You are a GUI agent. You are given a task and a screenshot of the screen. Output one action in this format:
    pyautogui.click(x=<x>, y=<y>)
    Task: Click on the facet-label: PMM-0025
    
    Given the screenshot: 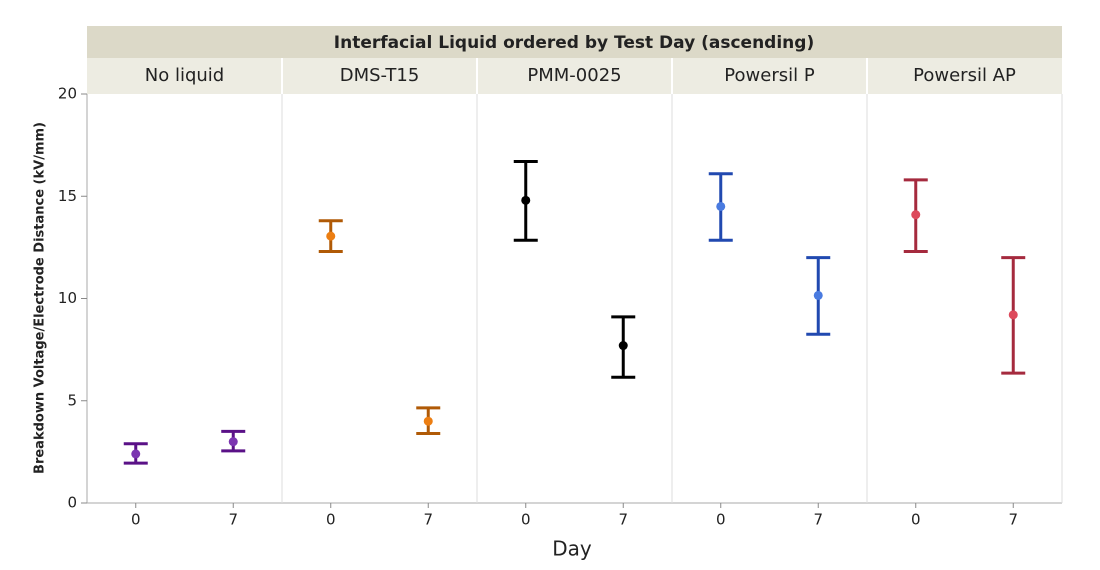 What is the action you would take?
    pyautogui.click(x=574, y=75)
    